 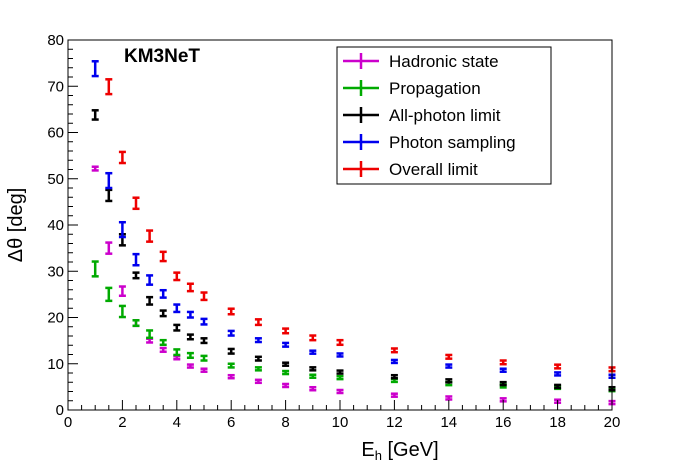 What do you see at coordinates (435, 88) in the screenshot?
I see `legend-label-propagation: Propagation` at bounding box center [435, 88].